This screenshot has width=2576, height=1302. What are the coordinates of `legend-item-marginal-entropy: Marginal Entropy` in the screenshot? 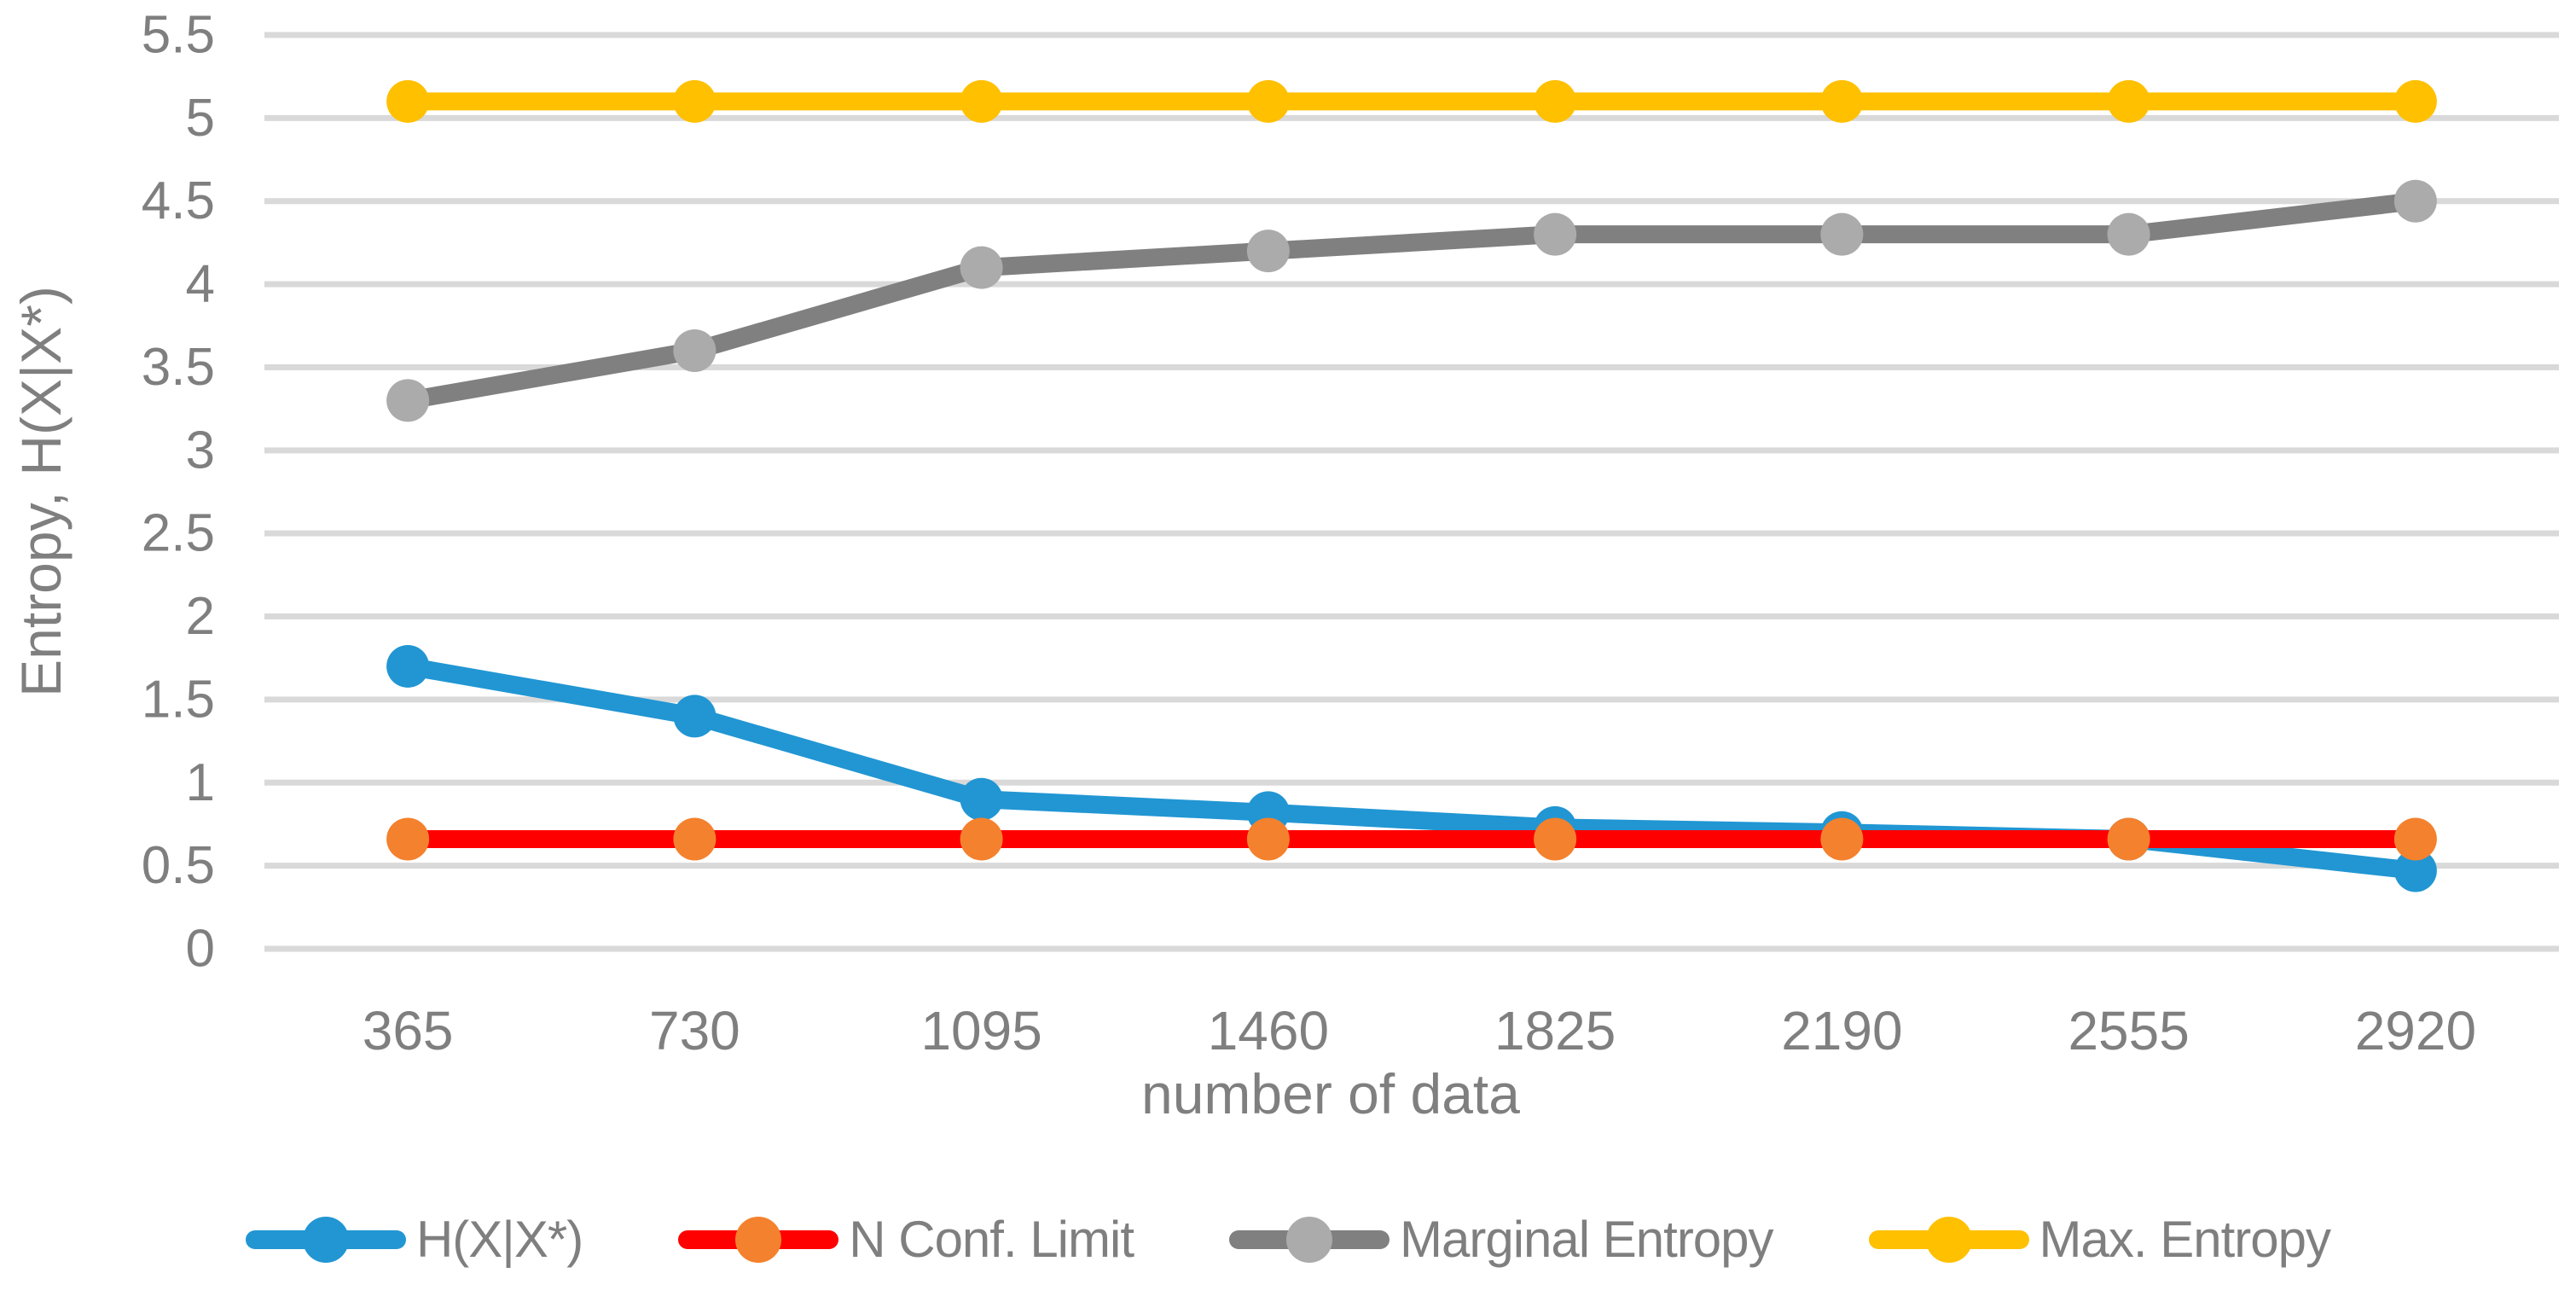 It's located at (1501, 1239).